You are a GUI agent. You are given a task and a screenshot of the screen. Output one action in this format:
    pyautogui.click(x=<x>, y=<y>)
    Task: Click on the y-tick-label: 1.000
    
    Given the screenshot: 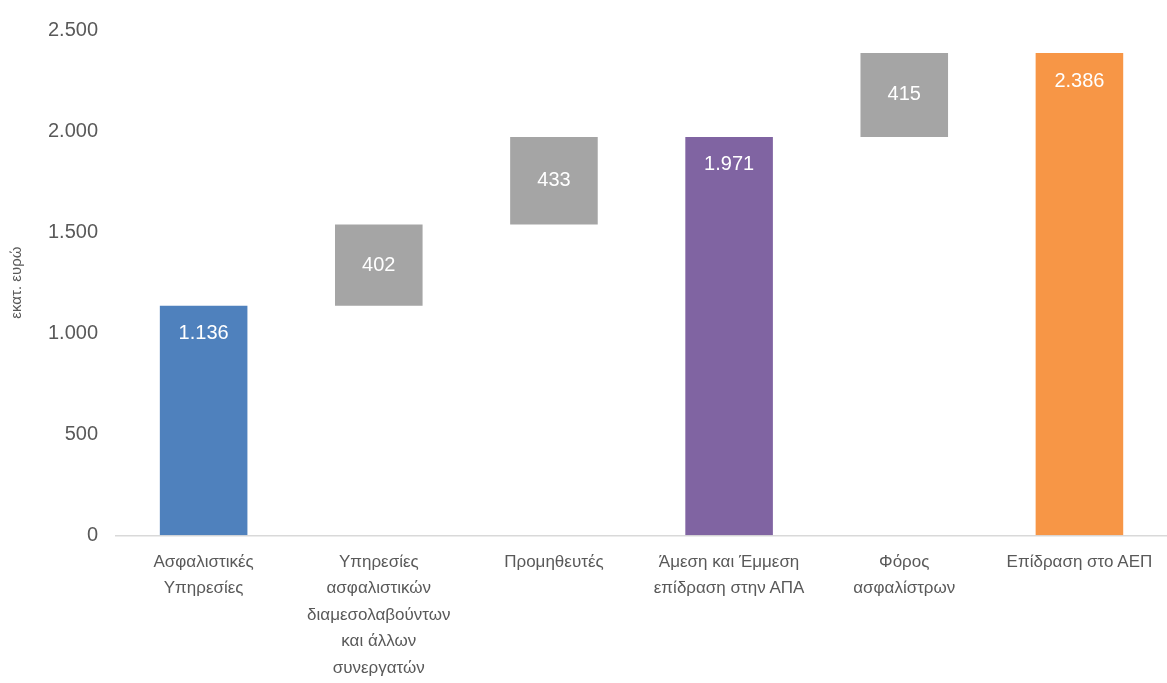 What is the action you would take?
    pyautogui.click(x=73, y=331)
    